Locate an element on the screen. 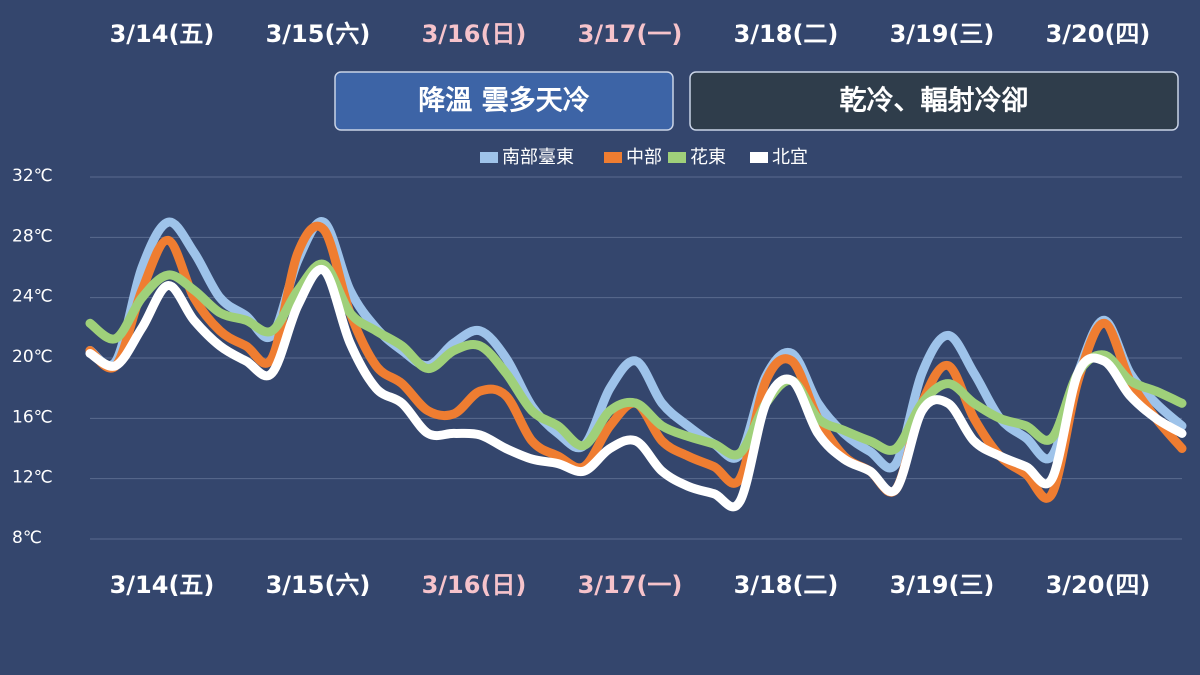 This screenshot has height=675, width=1200. x-label-bottom: 3/14(五) is located at coordinates (162, 585).